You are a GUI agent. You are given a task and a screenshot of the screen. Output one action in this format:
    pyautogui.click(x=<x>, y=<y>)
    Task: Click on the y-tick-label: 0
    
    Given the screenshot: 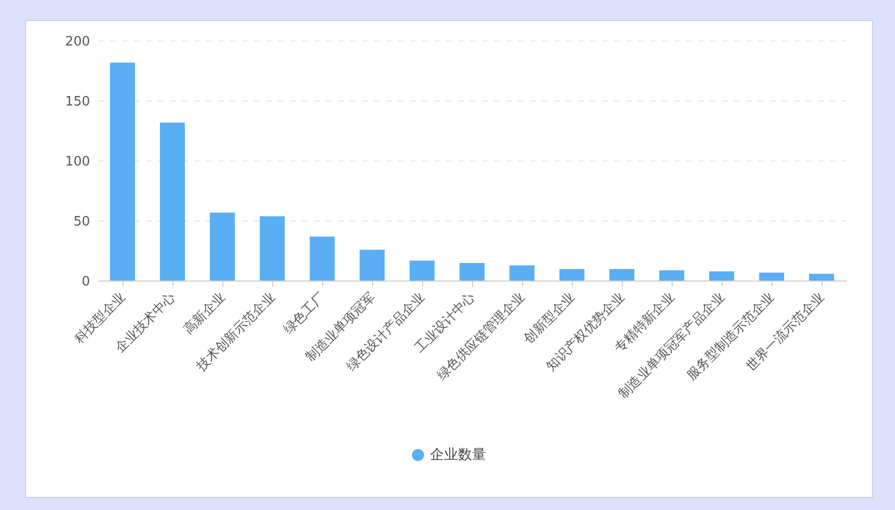 What is the action you would take?
    pyautogui.click(x=86, y=282)
    